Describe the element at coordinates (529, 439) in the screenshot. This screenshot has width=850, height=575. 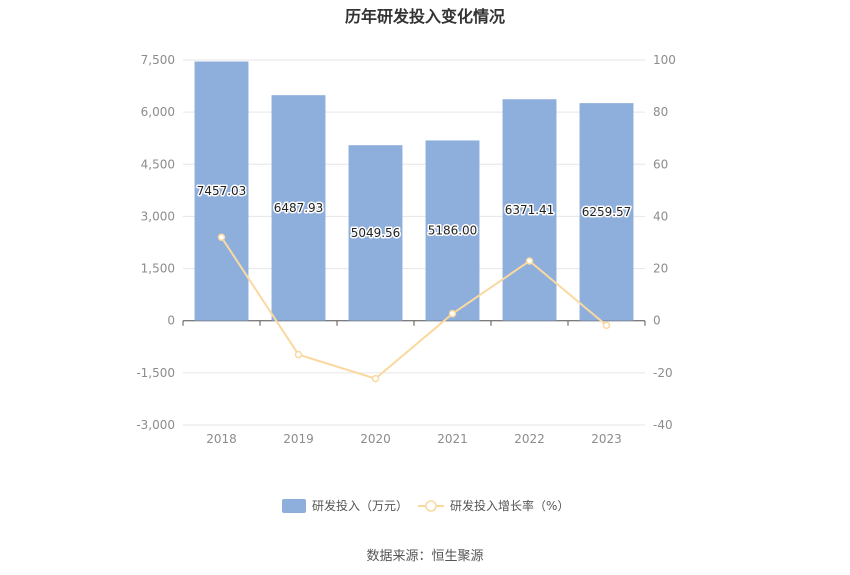
I see `x-tick-label: 2022` at that location.